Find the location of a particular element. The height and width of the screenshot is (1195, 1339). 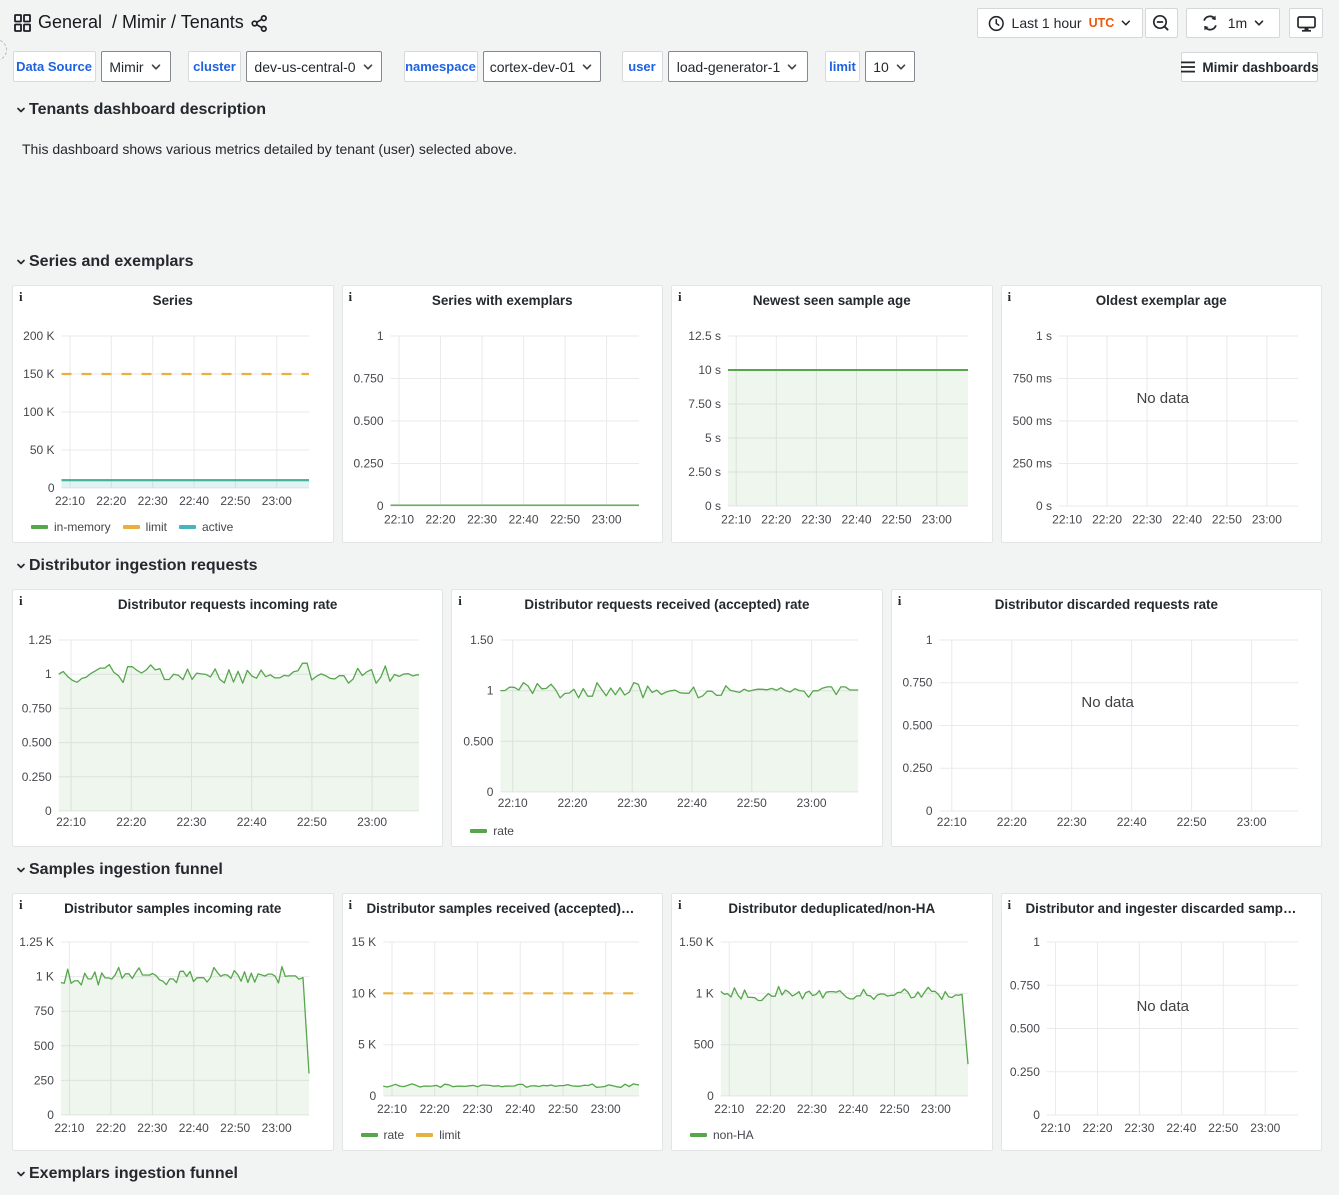

svg-text: 750 ms is located at coordinates (1031, 379).